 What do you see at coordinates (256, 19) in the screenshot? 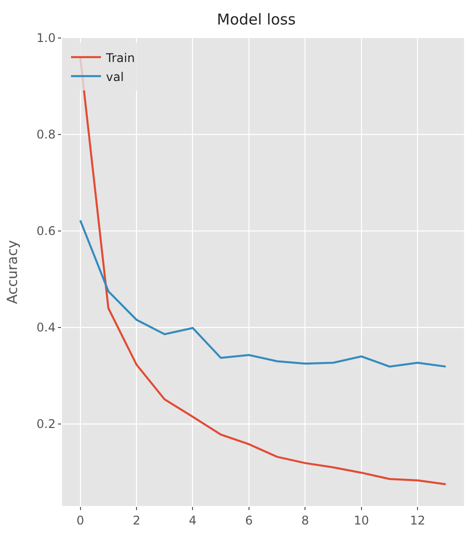
I see `chart-title: Model loss` at bounding box center [256, 19].